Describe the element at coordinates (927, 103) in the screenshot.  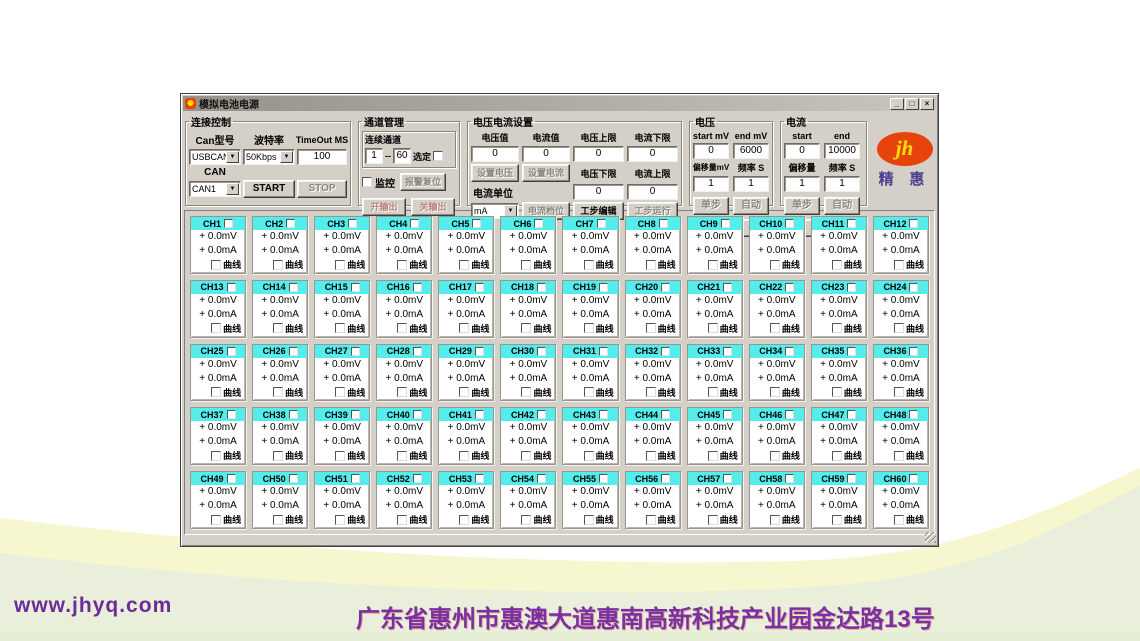
I see `close-button: ×` at that location.